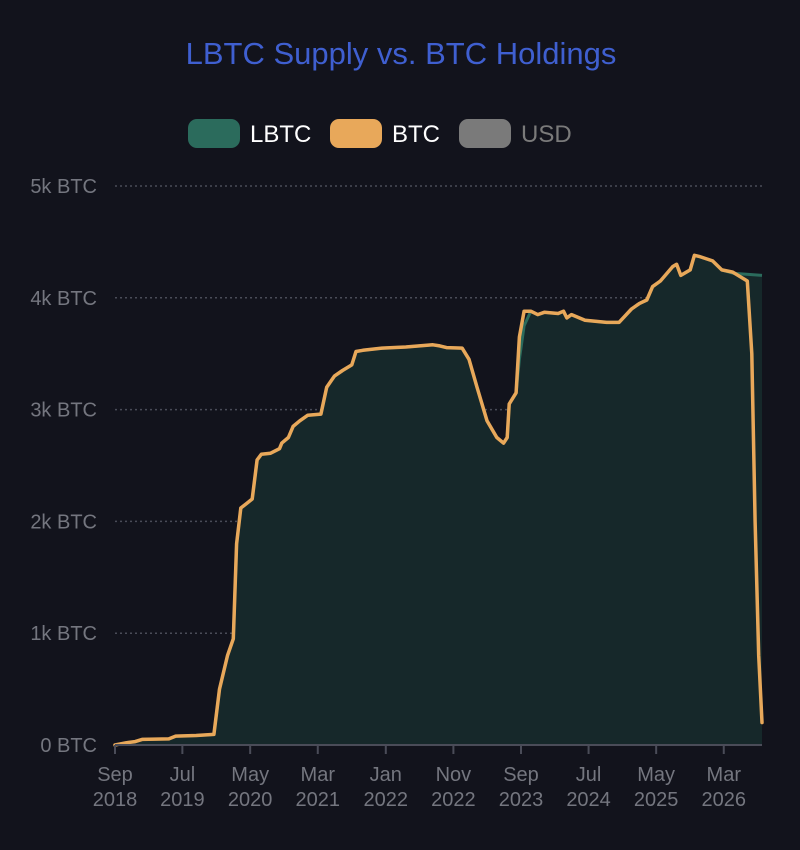 This screenshot has width=800, height=850. Describe the element at coordinates (250, 800) in the screenshot. I see `x-tick-year: 2020` at that location.